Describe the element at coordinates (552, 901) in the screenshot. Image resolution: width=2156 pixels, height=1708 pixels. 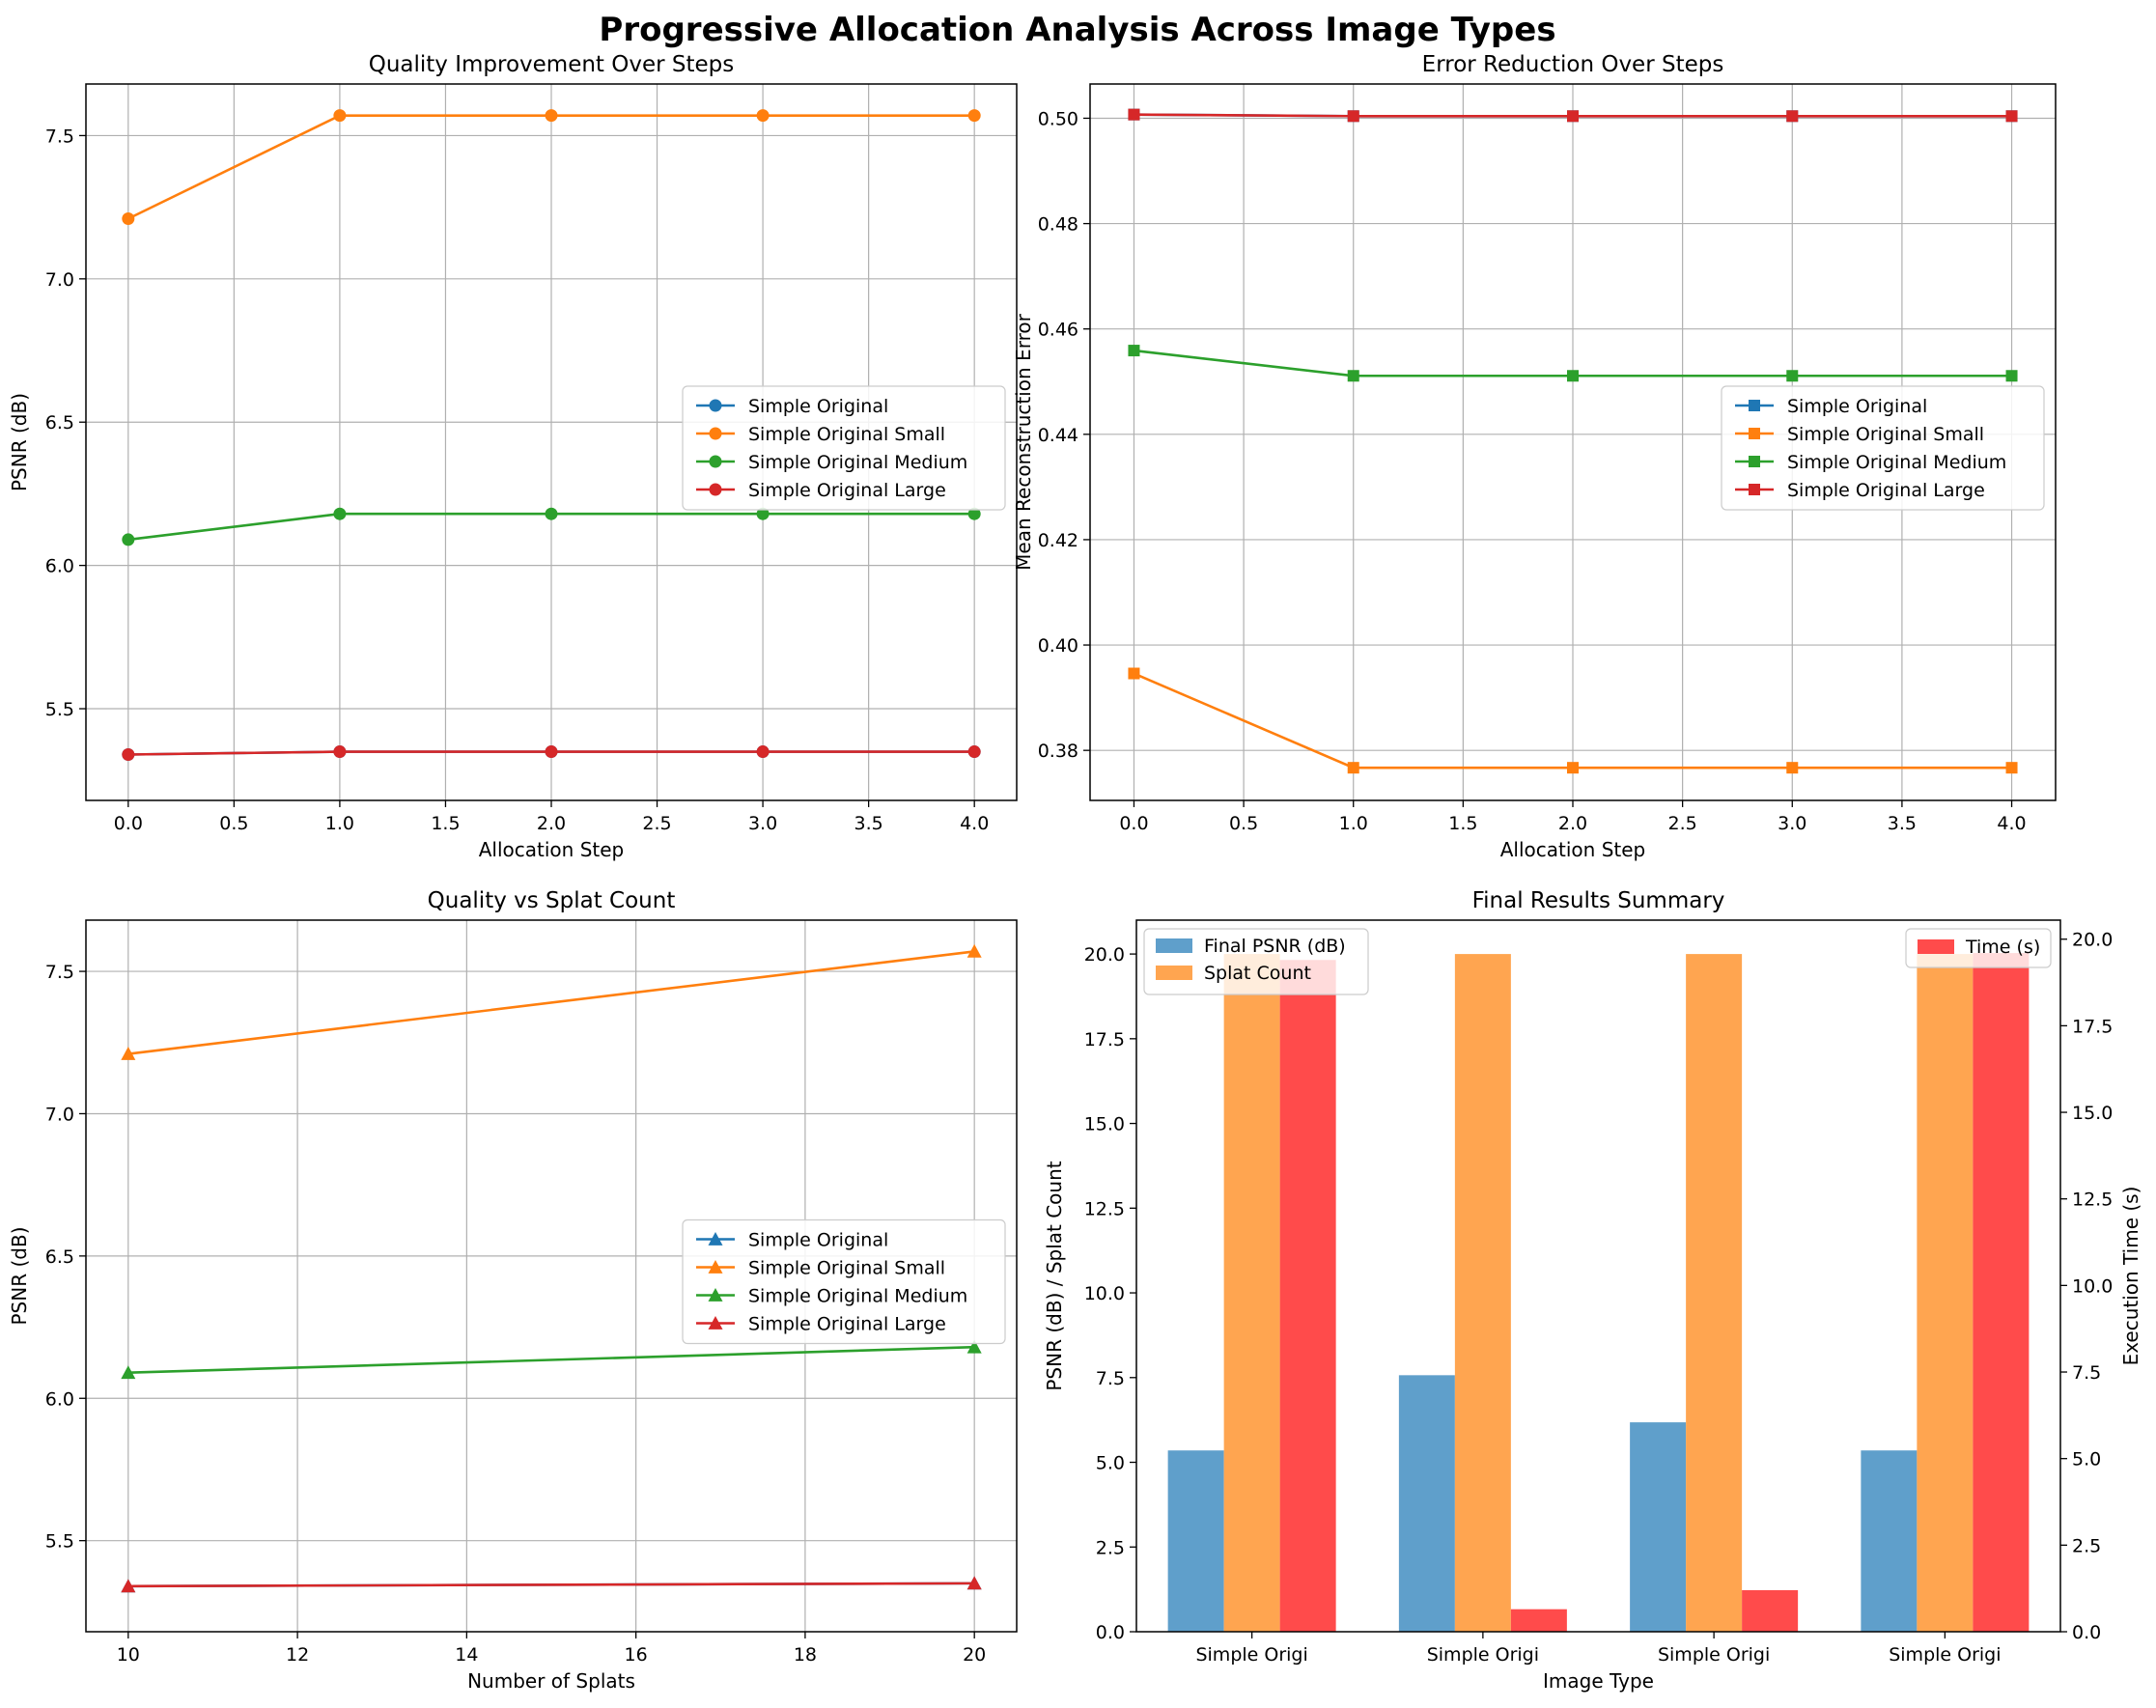
I see `chart-title: Quality vs Splat Count` at that location.